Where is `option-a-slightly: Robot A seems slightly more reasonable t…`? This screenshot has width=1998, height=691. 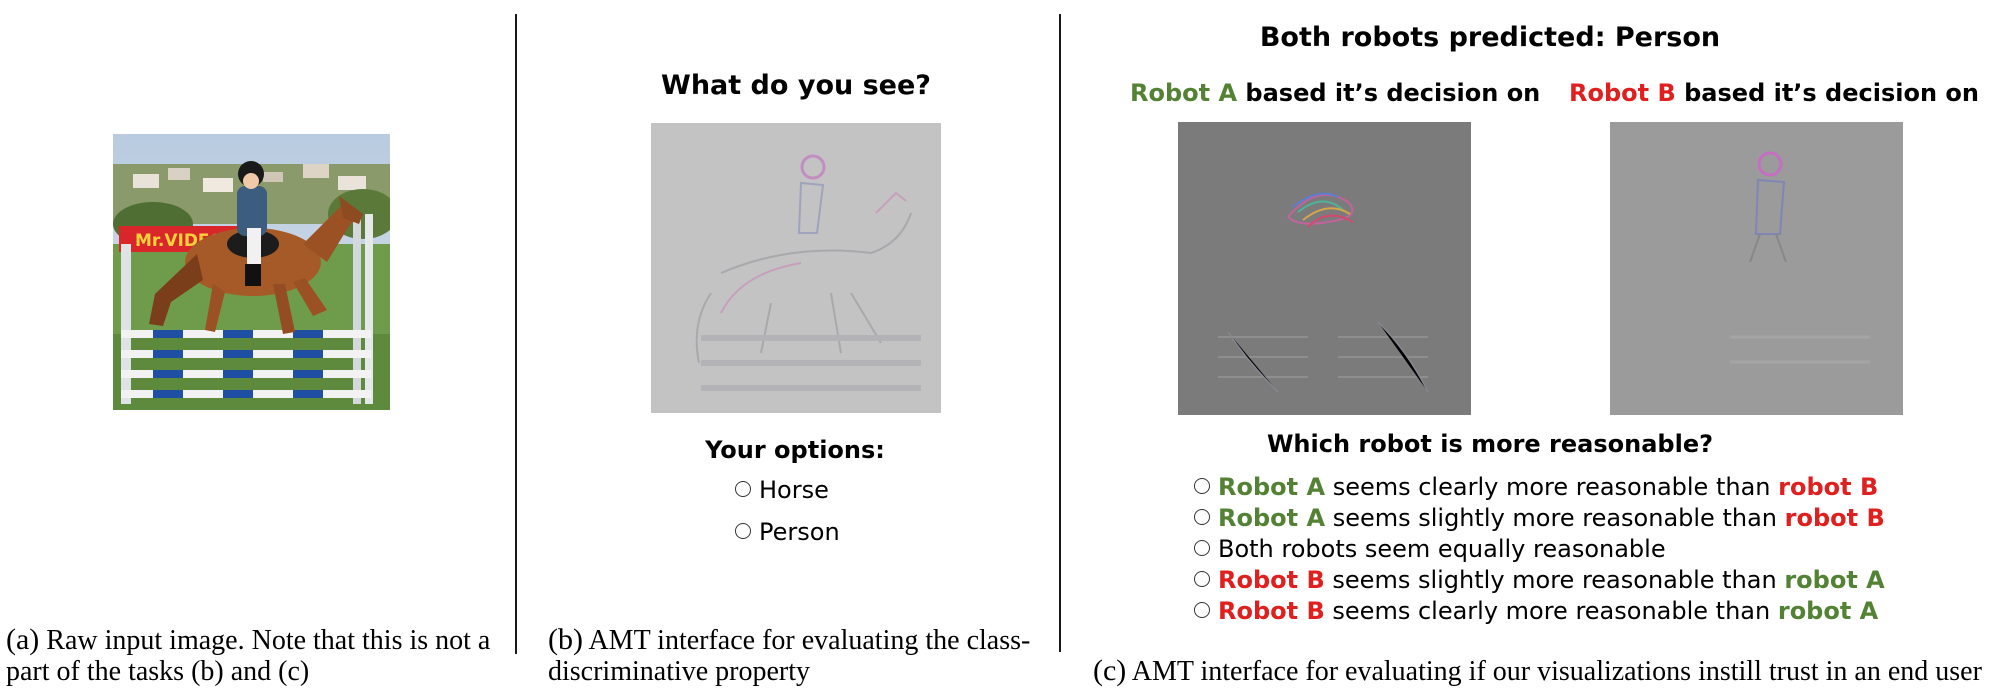 option-a-slightly: Robot A seems slightly more reasonable t… is located at coordinates (1539, 518).